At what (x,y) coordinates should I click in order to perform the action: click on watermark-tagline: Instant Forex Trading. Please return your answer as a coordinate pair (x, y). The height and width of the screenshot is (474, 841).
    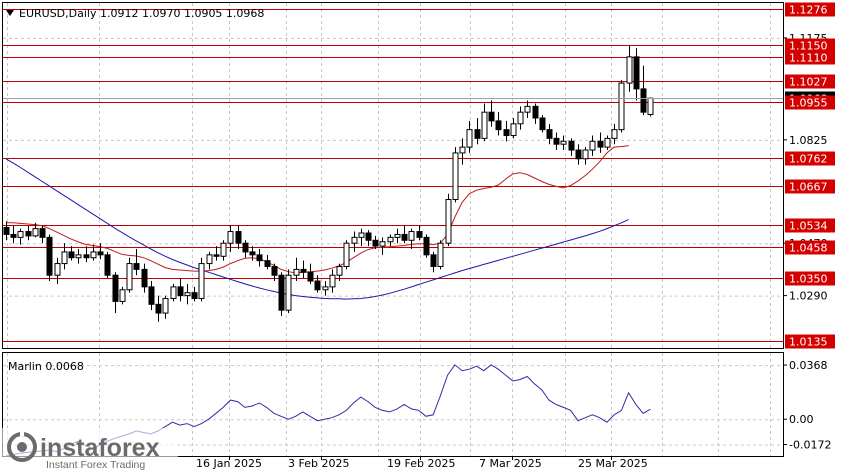
    Looking at the image, I should click on (95, 465).